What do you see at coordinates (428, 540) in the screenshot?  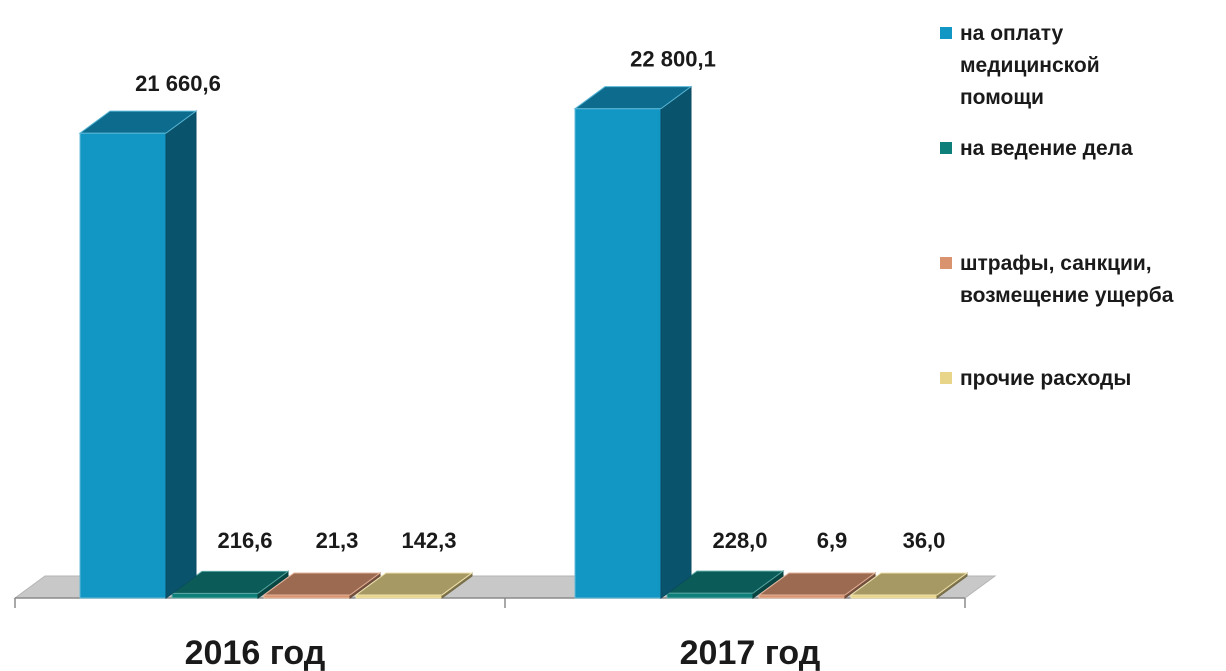 I see `data-label: 142,3` at bounding box center [428, 540].